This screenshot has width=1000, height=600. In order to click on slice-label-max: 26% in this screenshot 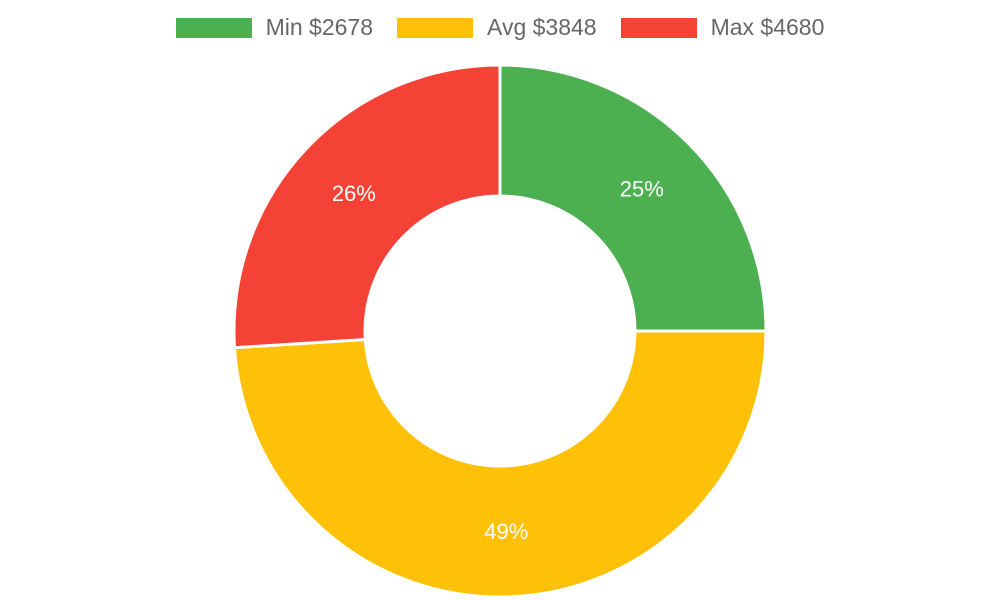, I will do `click(354, 193)`.